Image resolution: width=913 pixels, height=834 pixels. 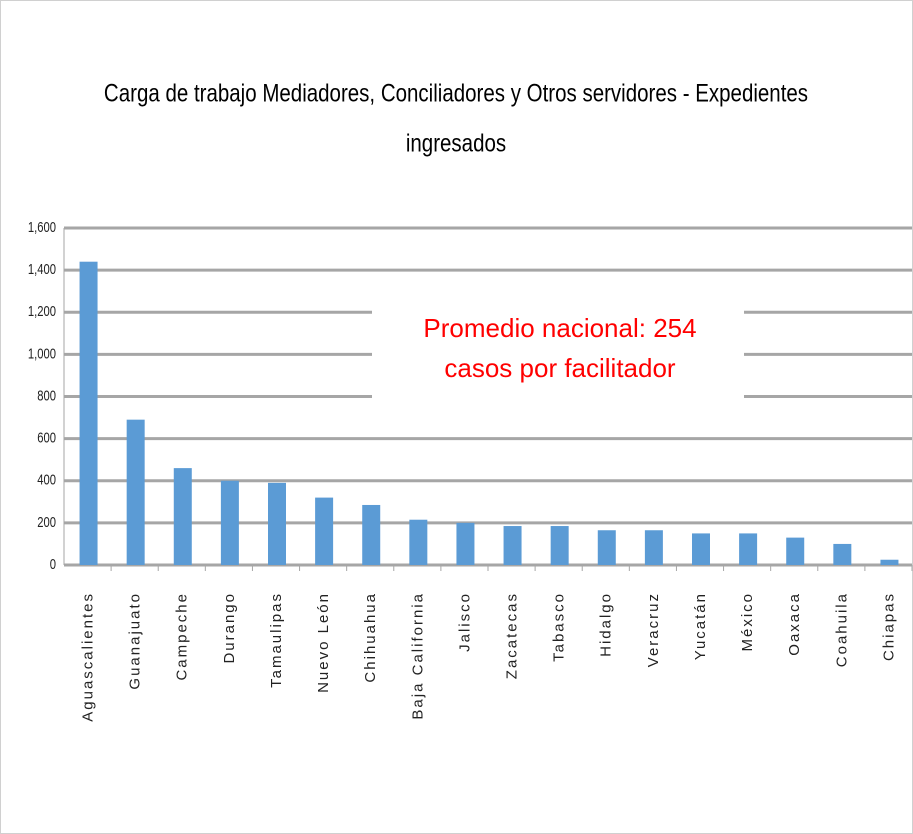 What do you see at coordinates (323, 642) in the screenshot?
I see `x-tick-label: Nuevo León` at bounding box center [323, 642].